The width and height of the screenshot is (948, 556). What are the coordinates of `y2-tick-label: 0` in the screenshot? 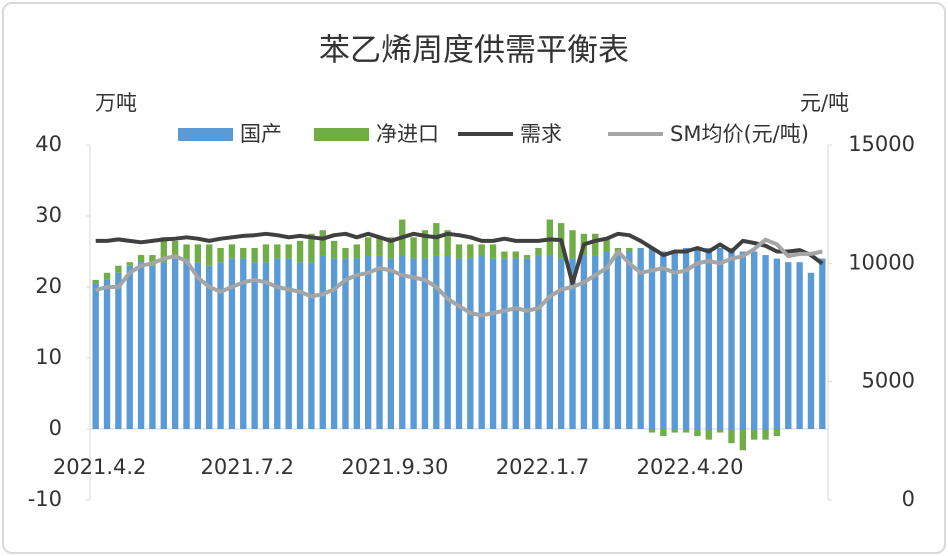 It's located at (908, 499).